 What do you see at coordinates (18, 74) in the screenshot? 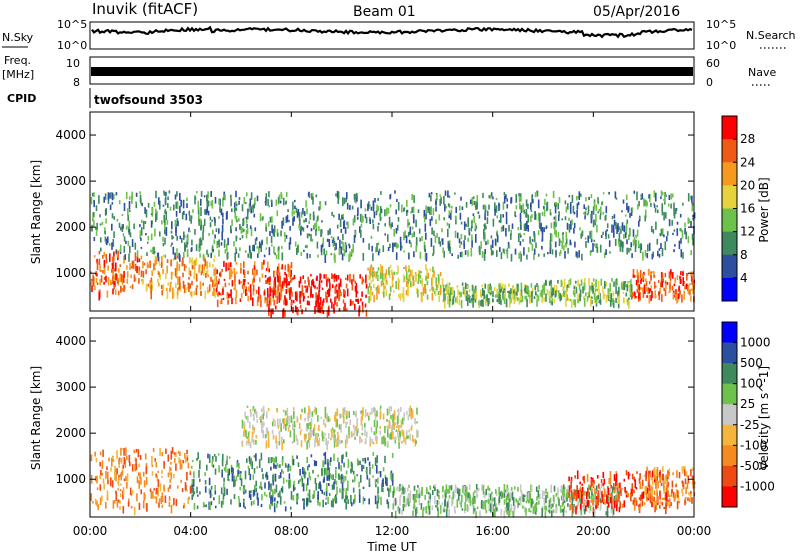
I see `freq-unit: [MHz]` at bounding box center [18, 74].